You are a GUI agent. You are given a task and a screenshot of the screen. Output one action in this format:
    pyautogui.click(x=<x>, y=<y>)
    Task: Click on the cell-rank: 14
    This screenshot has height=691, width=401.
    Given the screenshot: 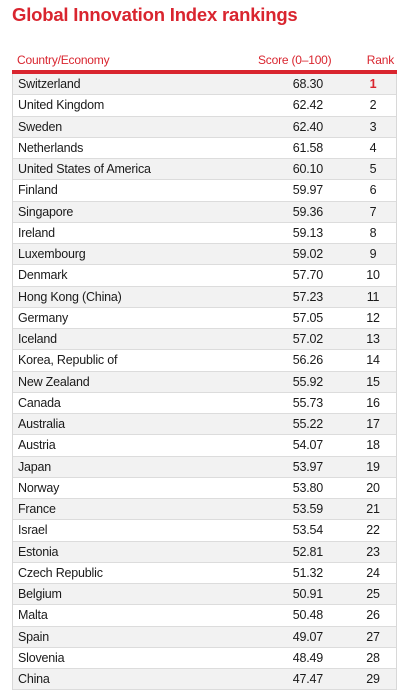 What is the action you would take?
    pyautogui.click(x=373, y=360)
    